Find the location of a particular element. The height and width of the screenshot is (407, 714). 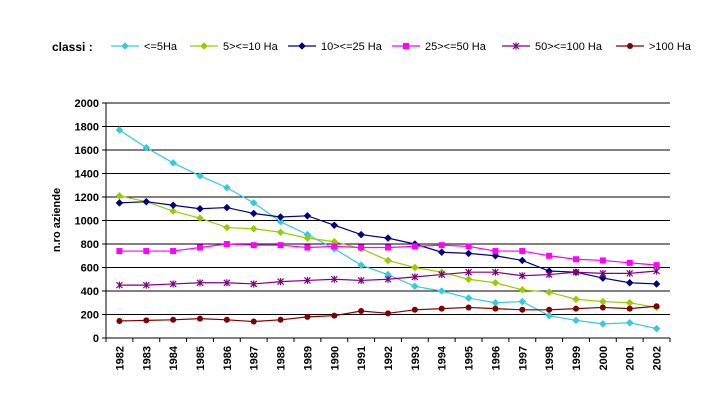

x-tick-label: 2002 is located at coordinates (658, 358).